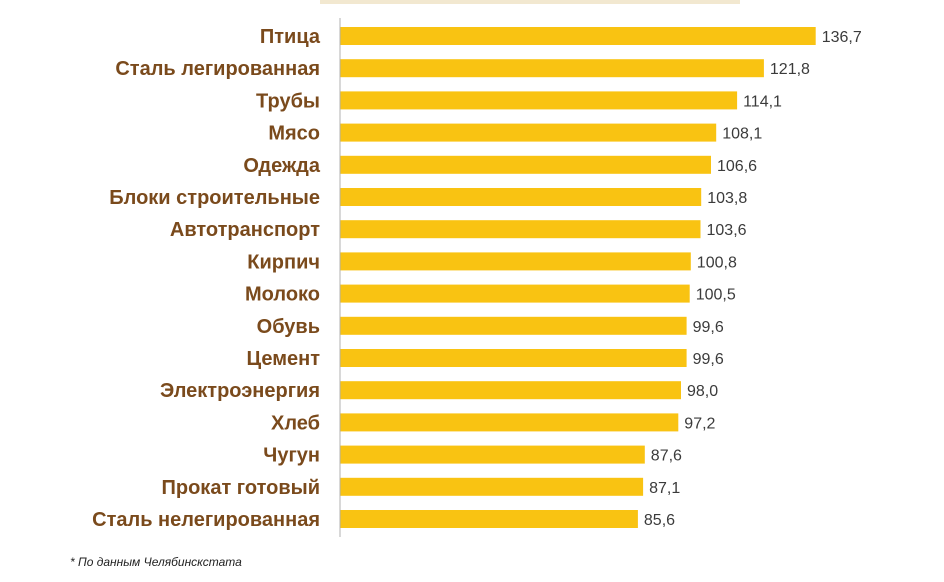  I want to click on cropped-title-remnant, so click(530, 2).